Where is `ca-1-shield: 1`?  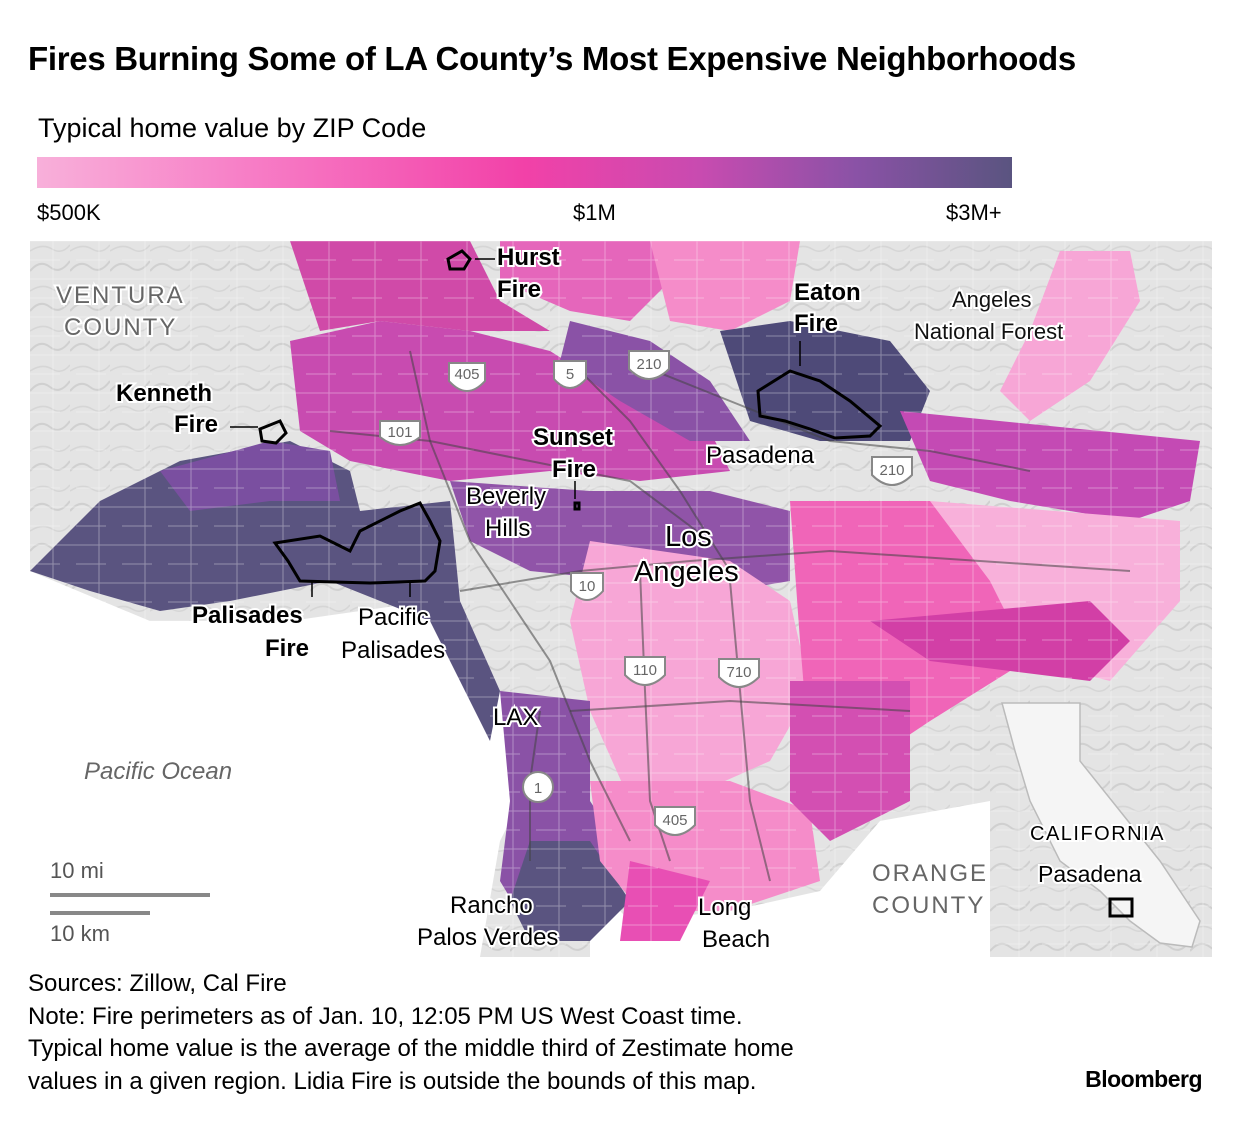
ca-1-shield: 1 is located at coordinates (538, 787).